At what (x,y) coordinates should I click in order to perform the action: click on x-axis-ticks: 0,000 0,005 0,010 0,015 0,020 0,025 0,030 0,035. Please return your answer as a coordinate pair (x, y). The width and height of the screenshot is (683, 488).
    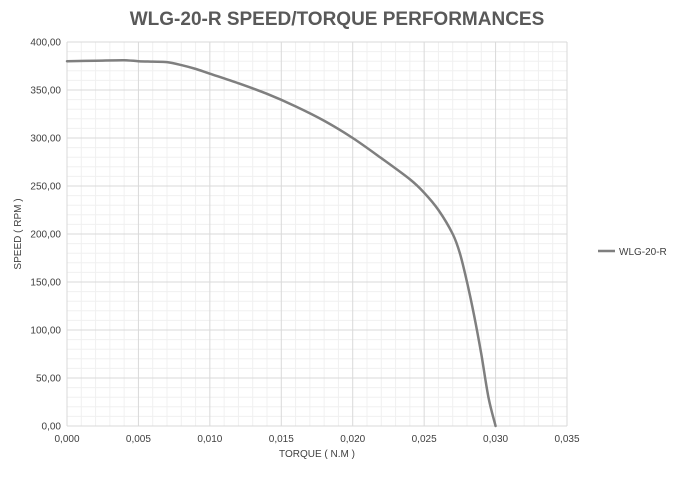
    Looking at the image, I should click on (316, 439).